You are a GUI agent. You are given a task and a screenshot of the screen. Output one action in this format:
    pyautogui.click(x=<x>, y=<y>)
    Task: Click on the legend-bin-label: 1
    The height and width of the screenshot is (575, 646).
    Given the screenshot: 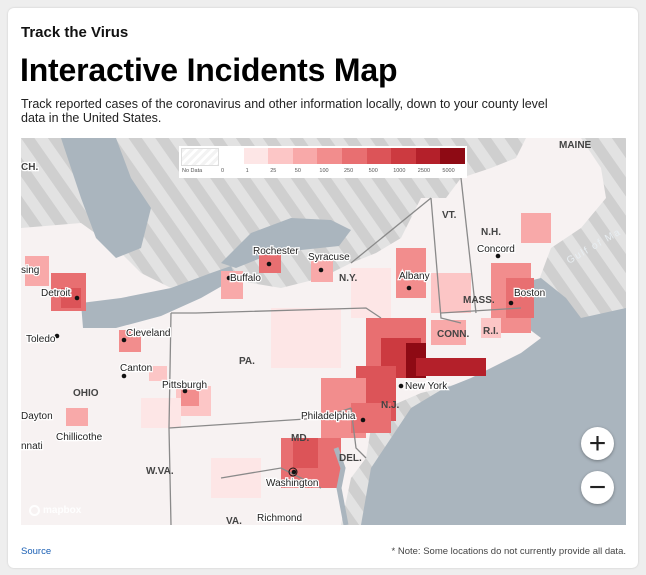 What is the action you would take?
    pyautogui.click(x=247, y=171)
    